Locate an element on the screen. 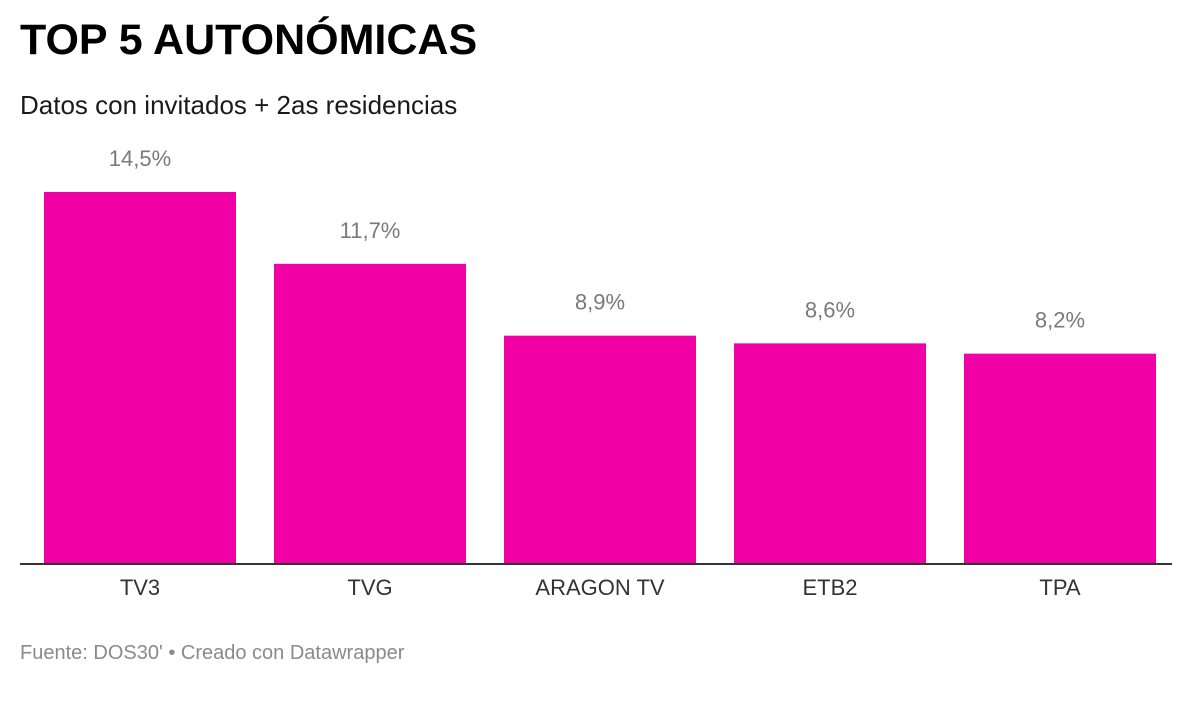 The height and width of the screenshot is (704, 1192). value-label: 8,9% is located at coordinates (600, 302).